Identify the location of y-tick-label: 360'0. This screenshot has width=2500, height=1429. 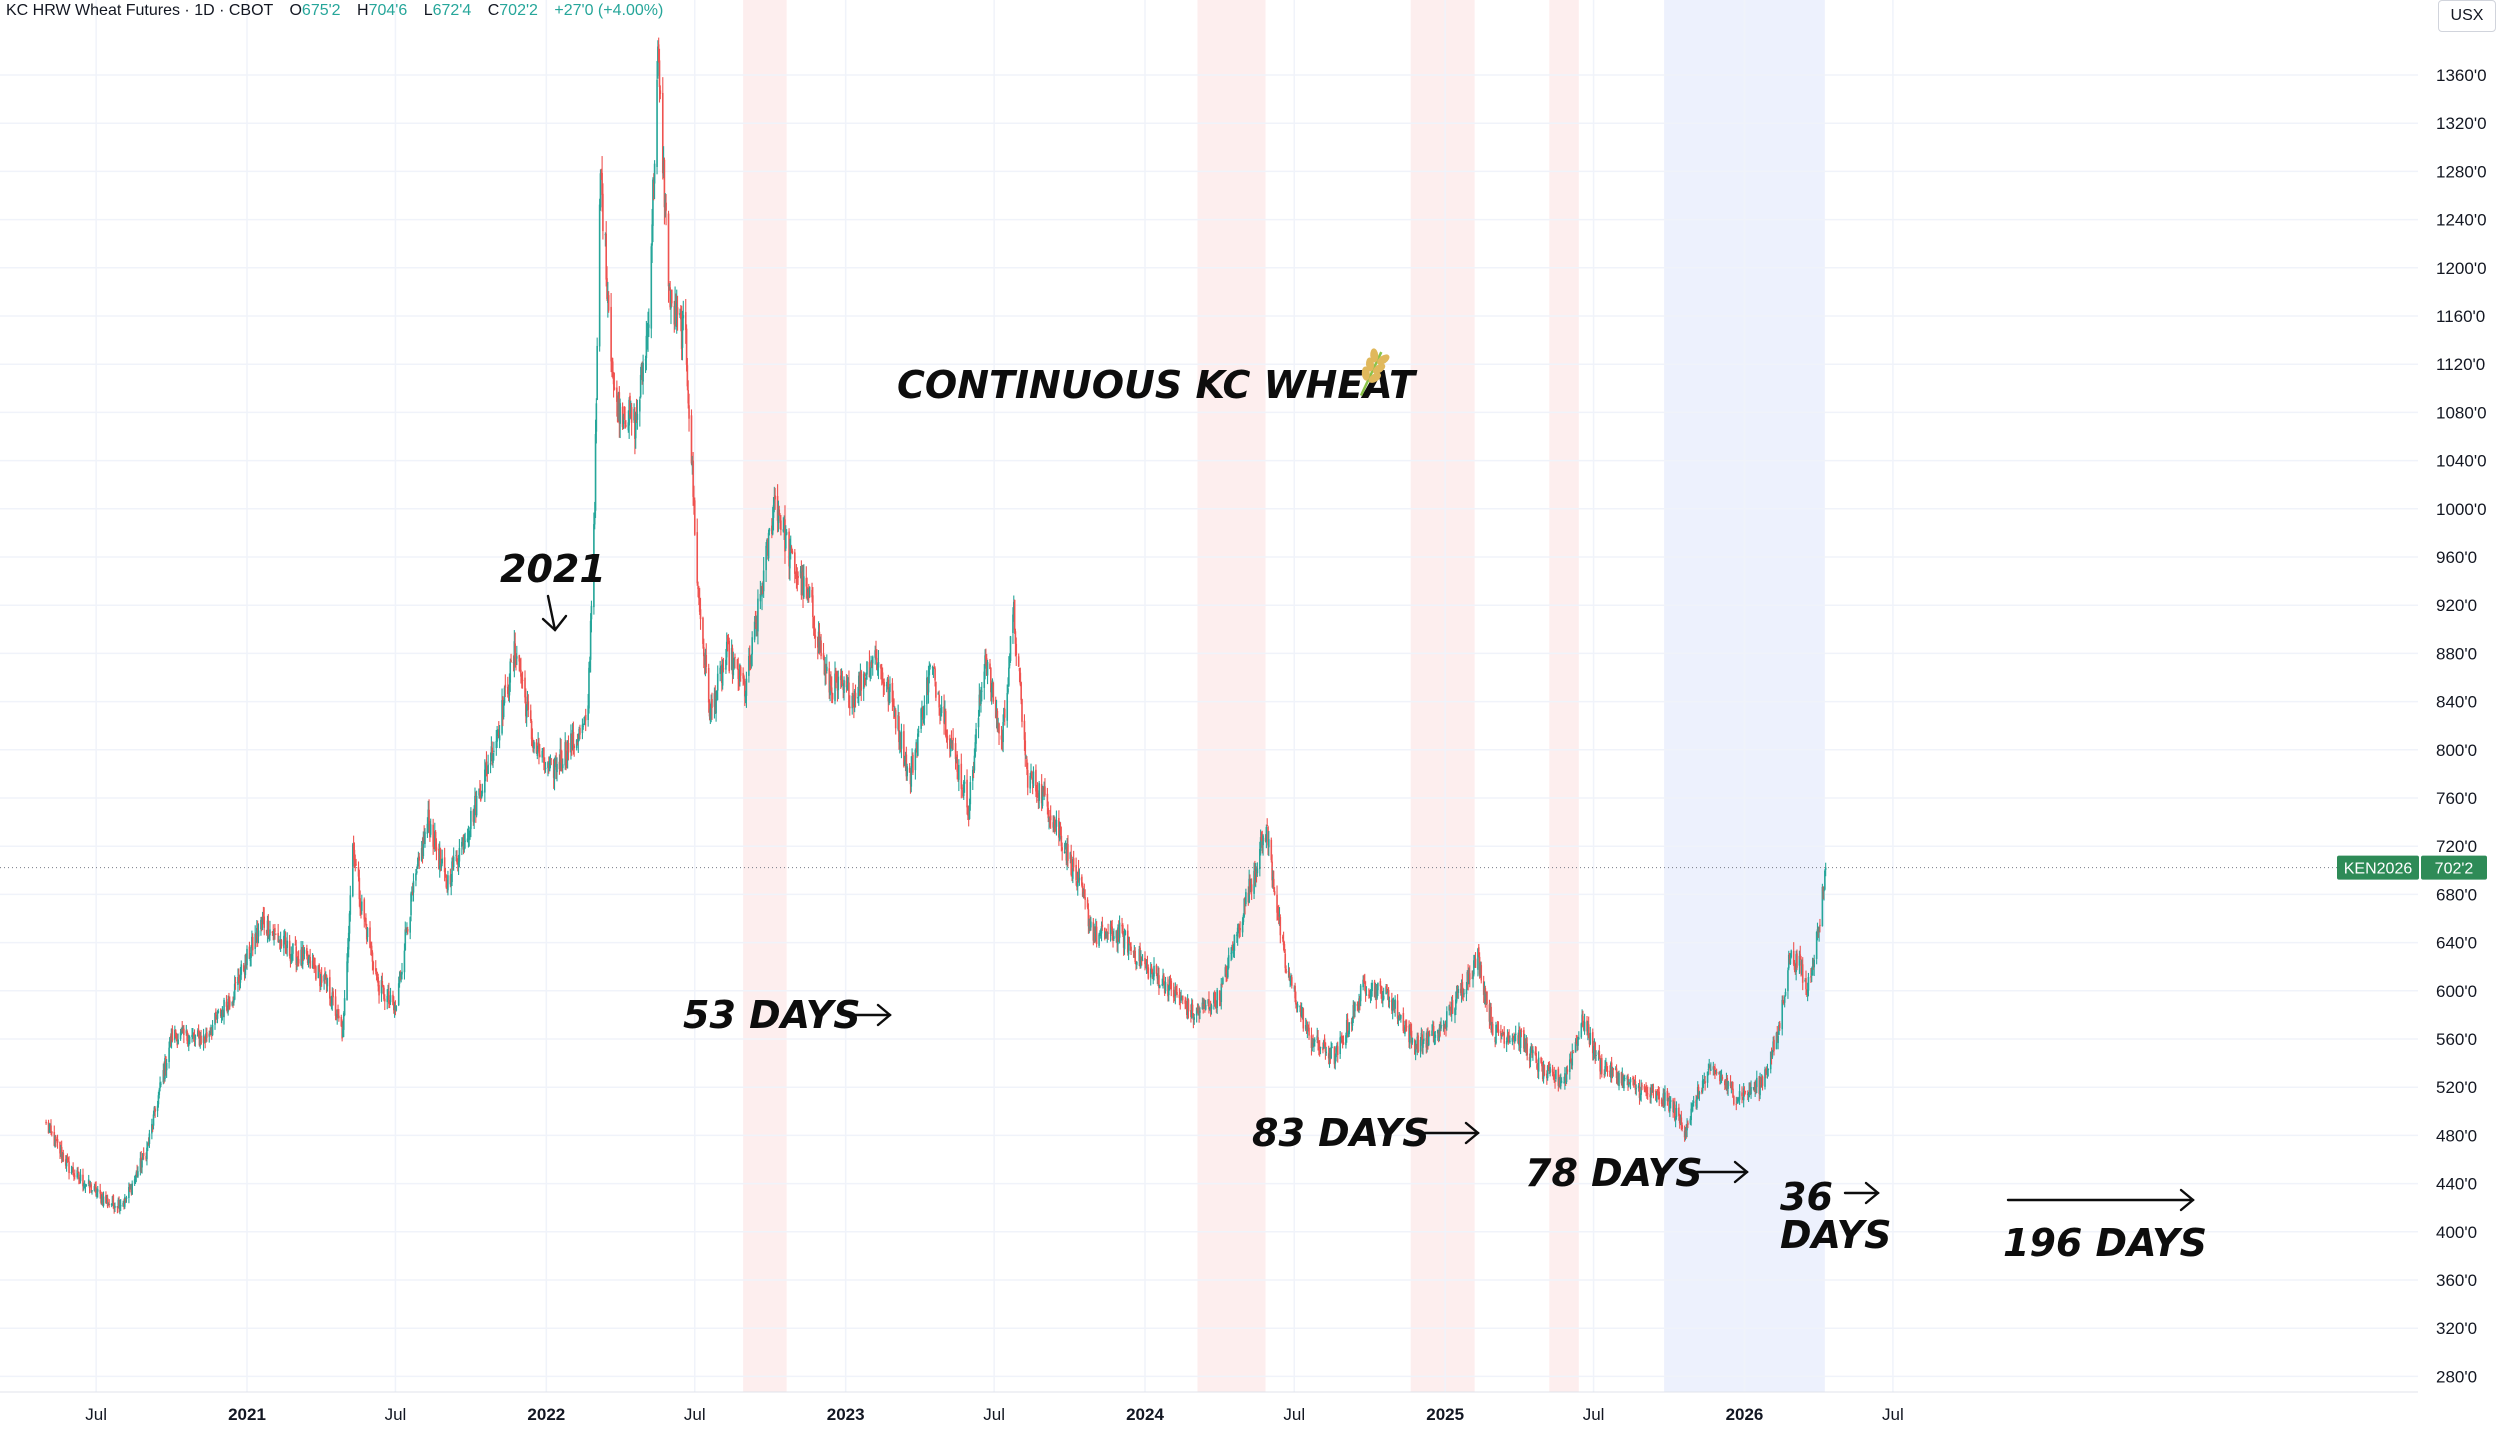
(2456, 1280).